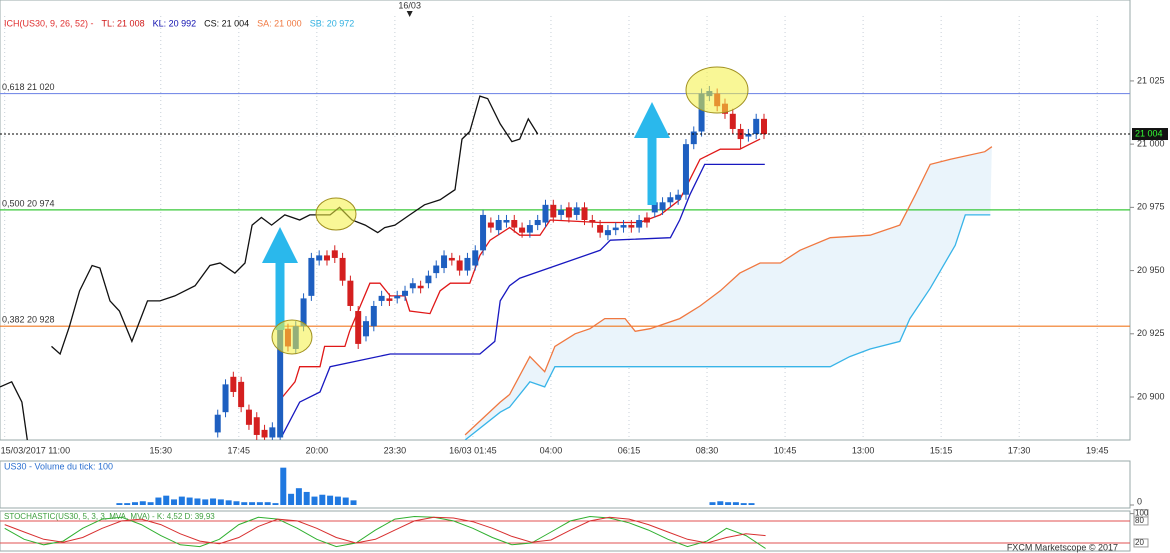  I want to click on x-tick-label: 15:15, so click(941, 450).